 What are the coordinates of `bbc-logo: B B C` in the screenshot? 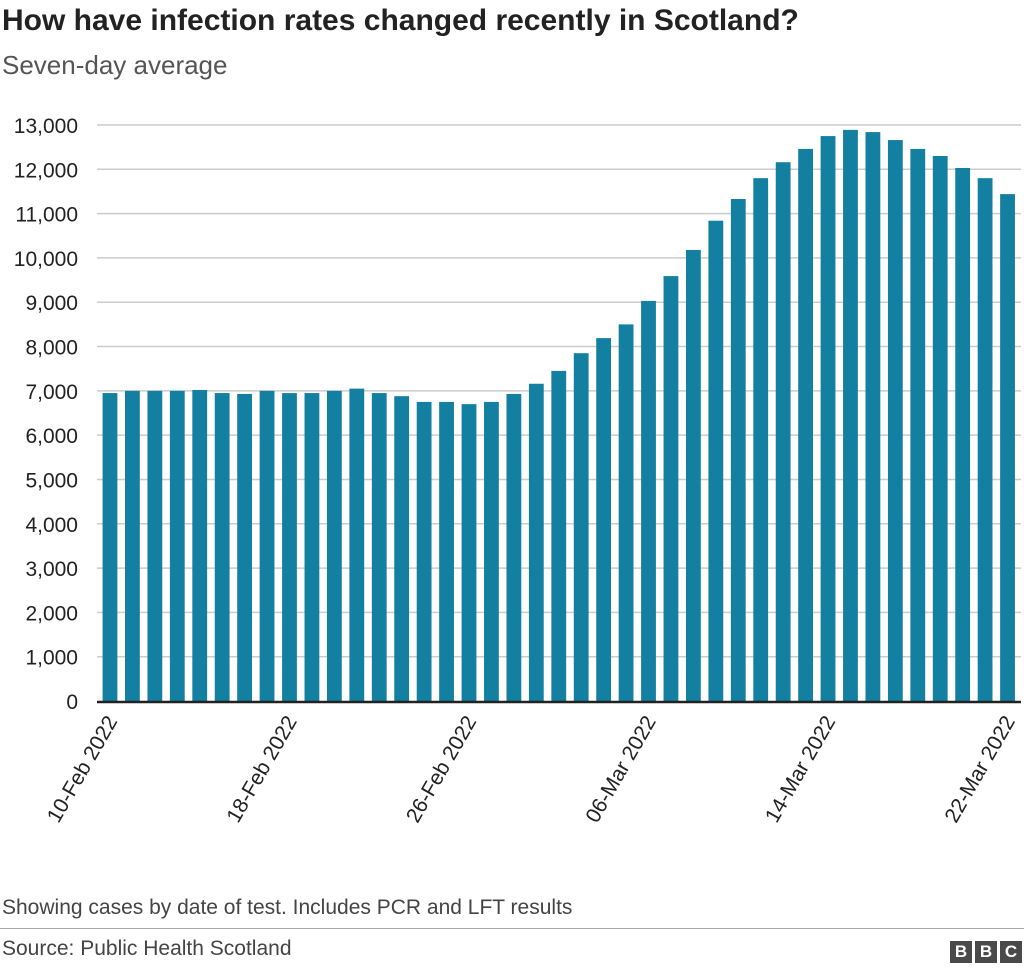 It's located at (986, 952).